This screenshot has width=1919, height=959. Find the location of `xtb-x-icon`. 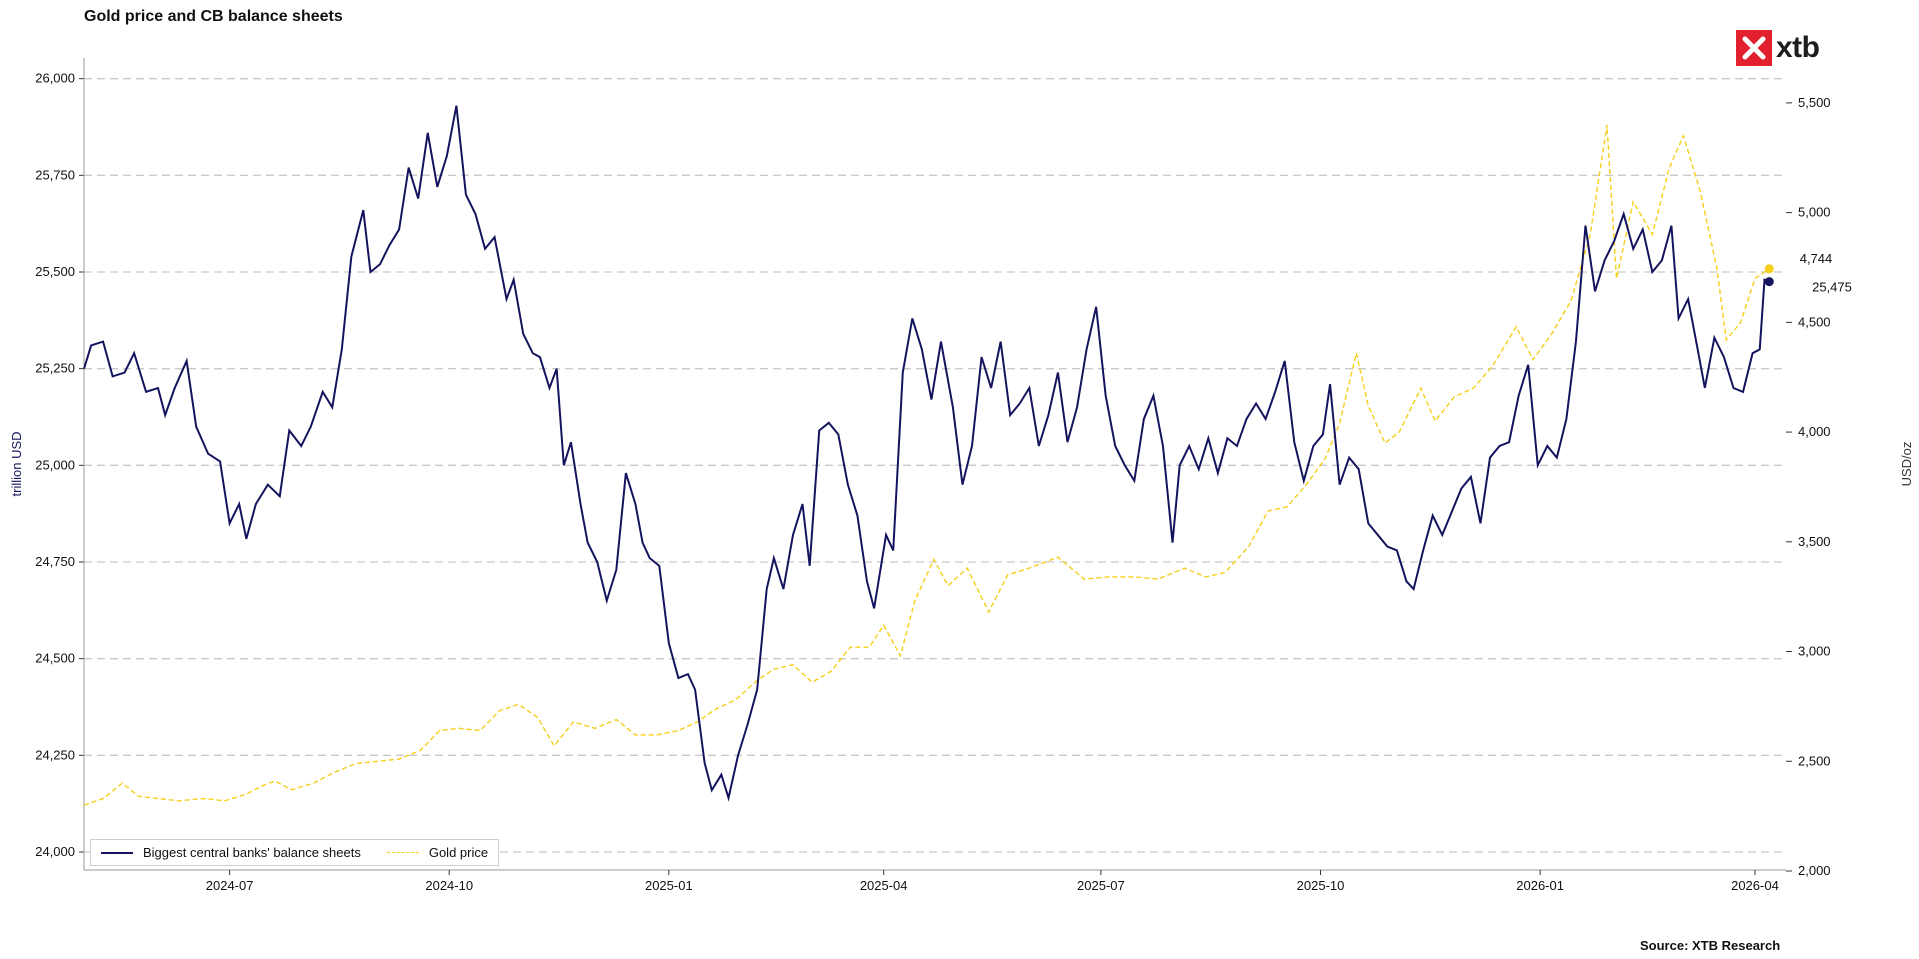

xtb-x-icon is located at coordinates (1754, 48).